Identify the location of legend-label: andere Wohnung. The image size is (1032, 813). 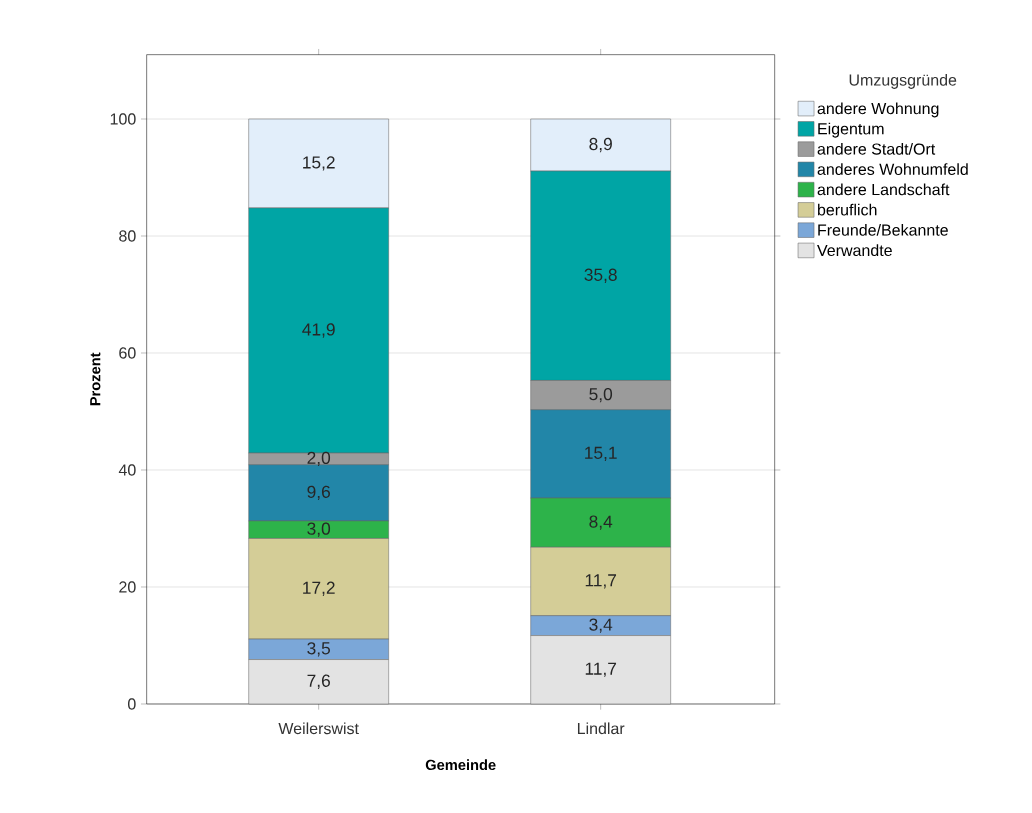
(878, 110).